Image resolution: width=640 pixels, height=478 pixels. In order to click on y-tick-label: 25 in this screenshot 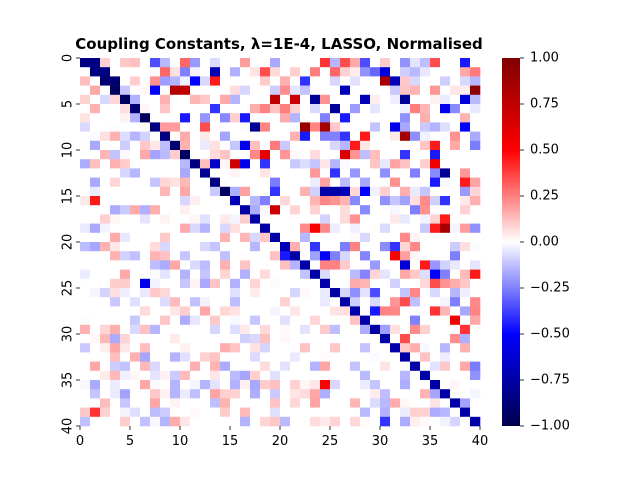, I will do `click(68, 288)`.